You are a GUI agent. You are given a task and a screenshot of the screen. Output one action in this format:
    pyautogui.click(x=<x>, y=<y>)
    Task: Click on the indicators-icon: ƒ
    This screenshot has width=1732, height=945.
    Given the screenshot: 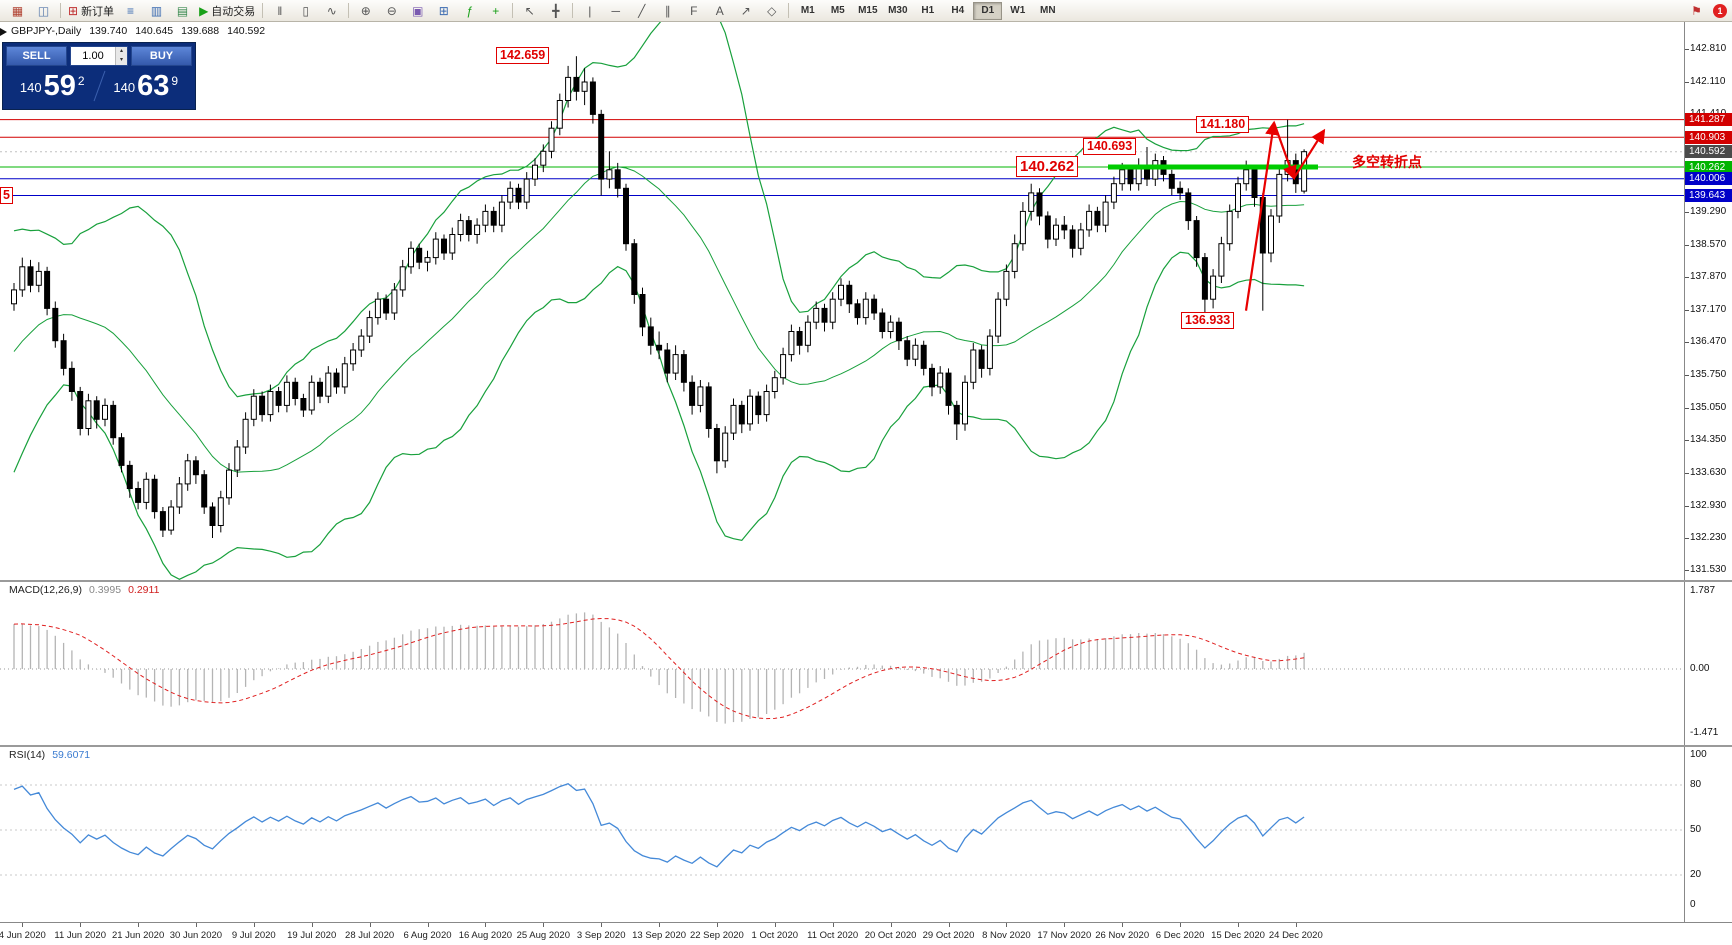 What is the action you would take?
    pyautogui.click(x=470, y=10)
    